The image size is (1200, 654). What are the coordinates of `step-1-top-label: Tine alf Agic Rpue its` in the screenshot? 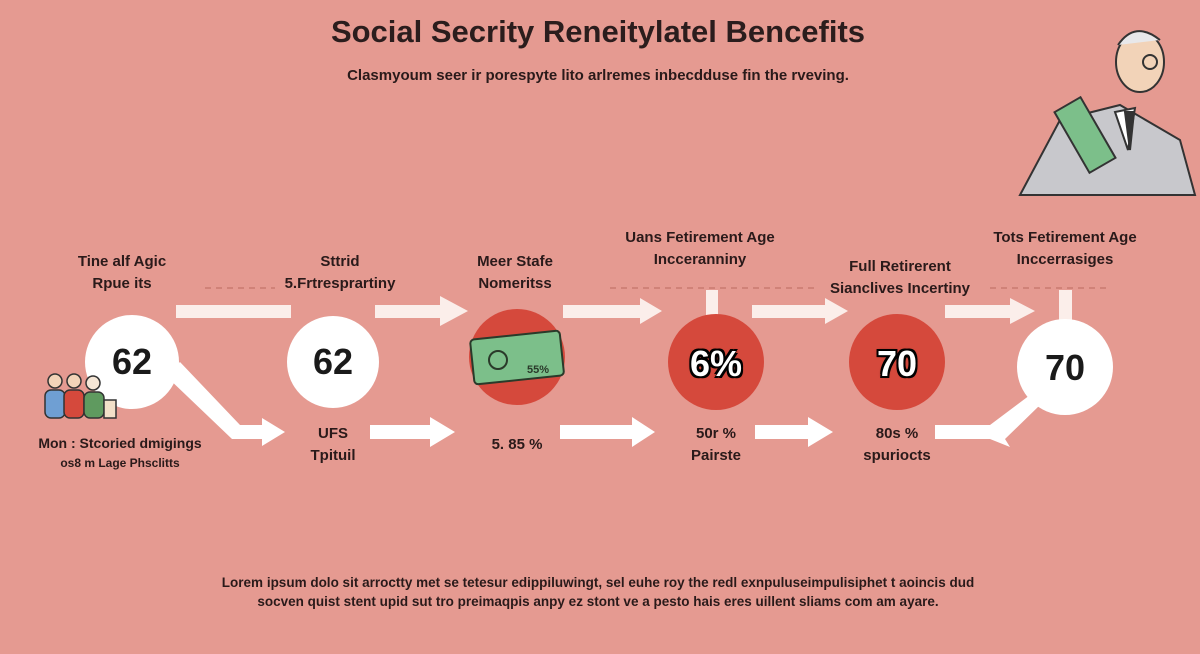 It's located at (122, 273).